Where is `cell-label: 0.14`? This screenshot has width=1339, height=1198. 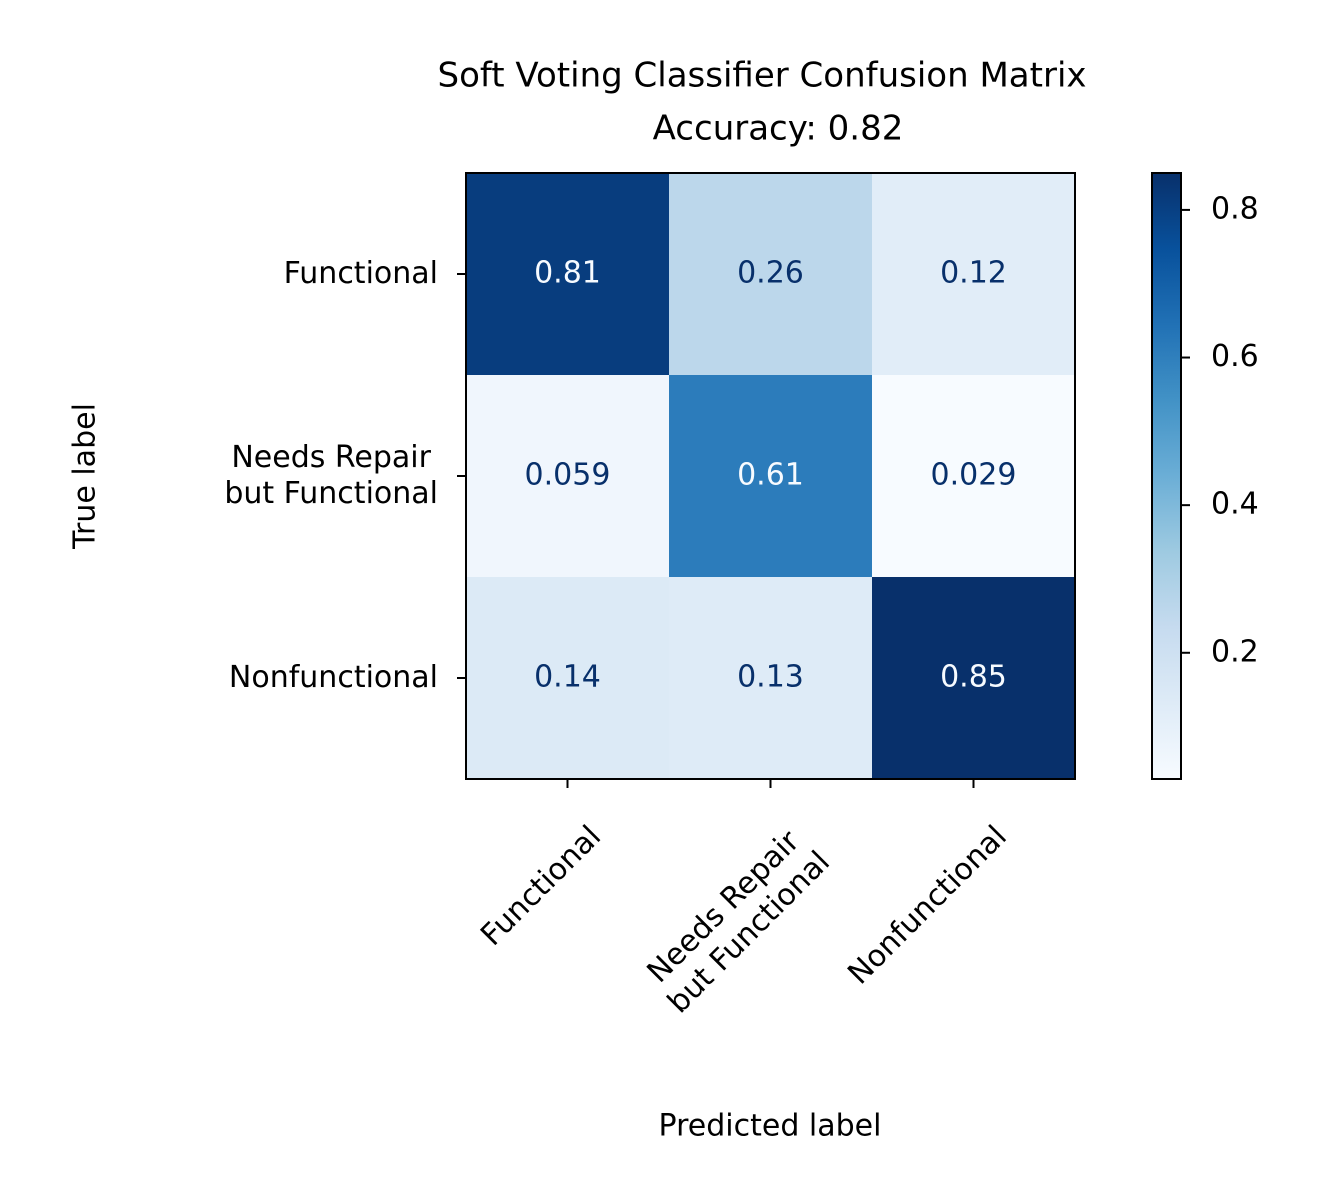
cell-label: 0.14 is located at coordinates (567, 677).